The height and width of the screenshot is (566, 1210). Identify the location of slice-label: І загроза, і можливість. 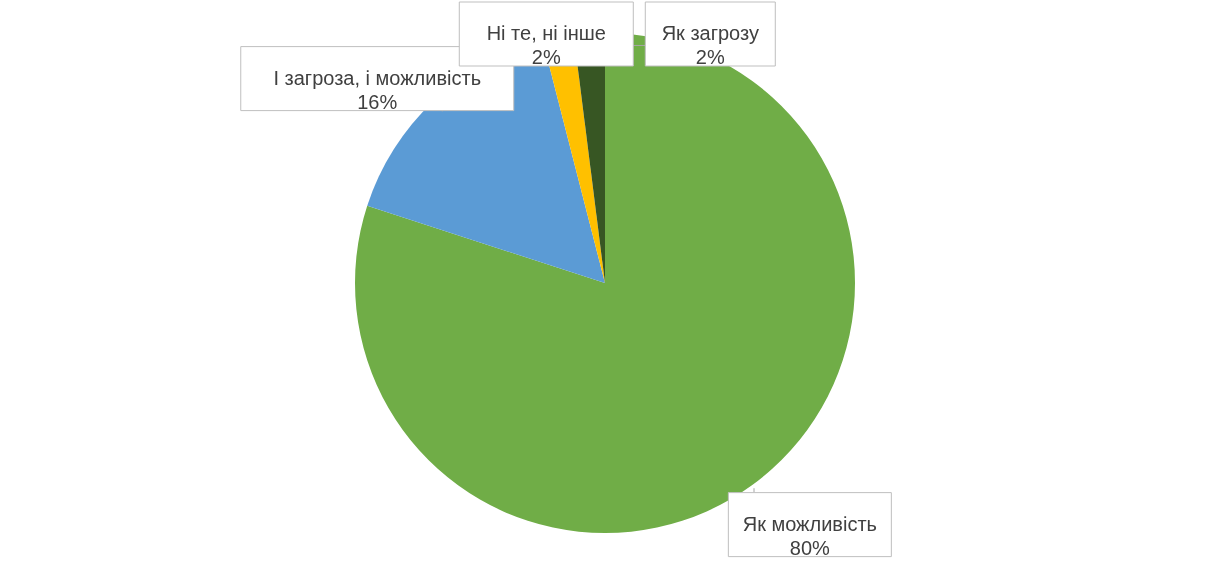
(377, 77).